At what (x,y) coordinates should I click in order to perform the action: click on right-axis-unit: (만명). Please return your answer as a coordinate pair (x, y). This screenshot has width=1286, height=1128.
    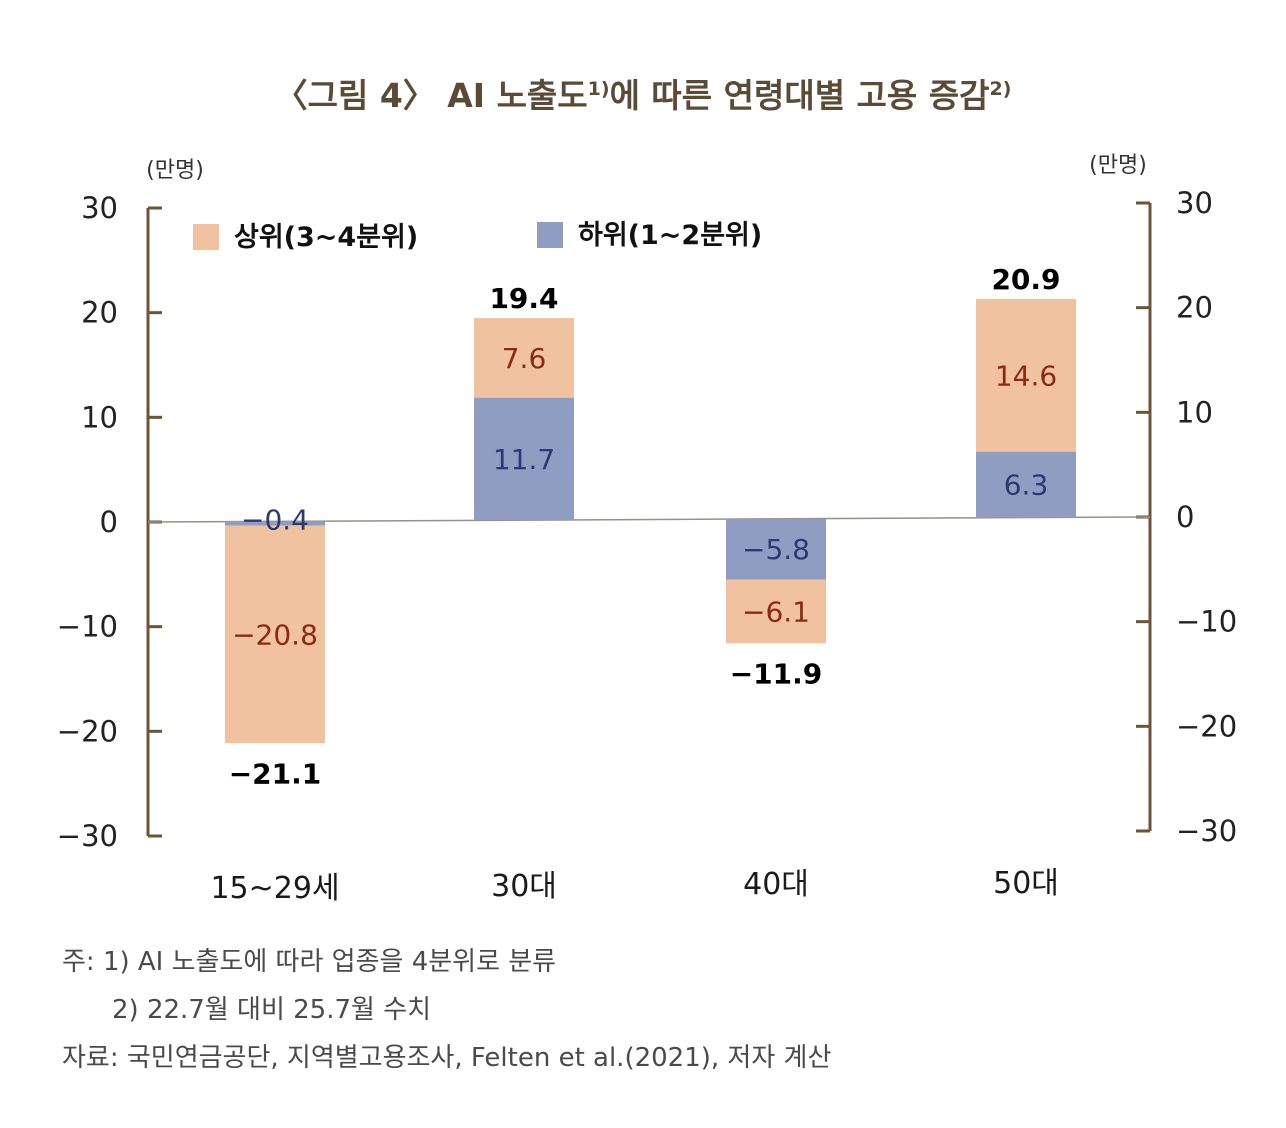
    Looking at the image, I should click on (1118, 165).